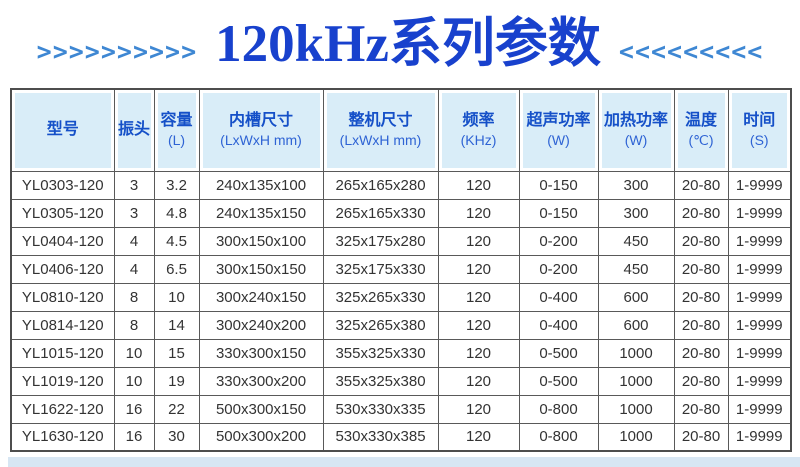 This screenshot has width=800, height=467. What do you see at coordinates (117, 51) in the screenshot?
I see `left-chevrons-decoration: >>>>>>>>>>` at bounding box center [117, 51].